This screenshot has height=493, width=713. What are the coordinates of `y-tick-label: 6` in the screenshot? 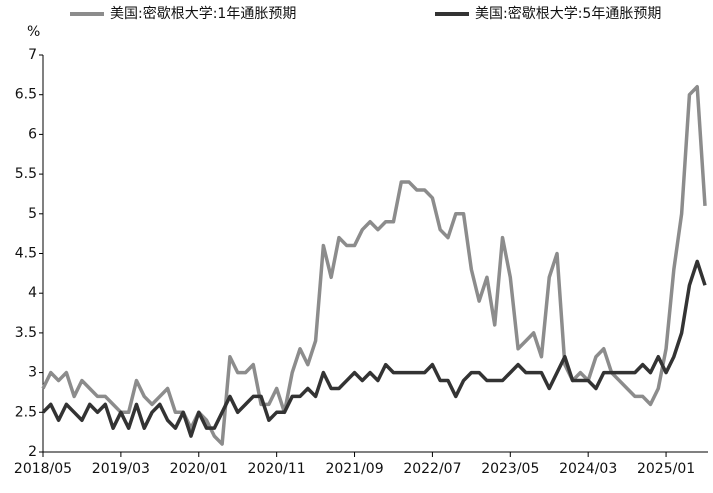 It's located at (32, 134).